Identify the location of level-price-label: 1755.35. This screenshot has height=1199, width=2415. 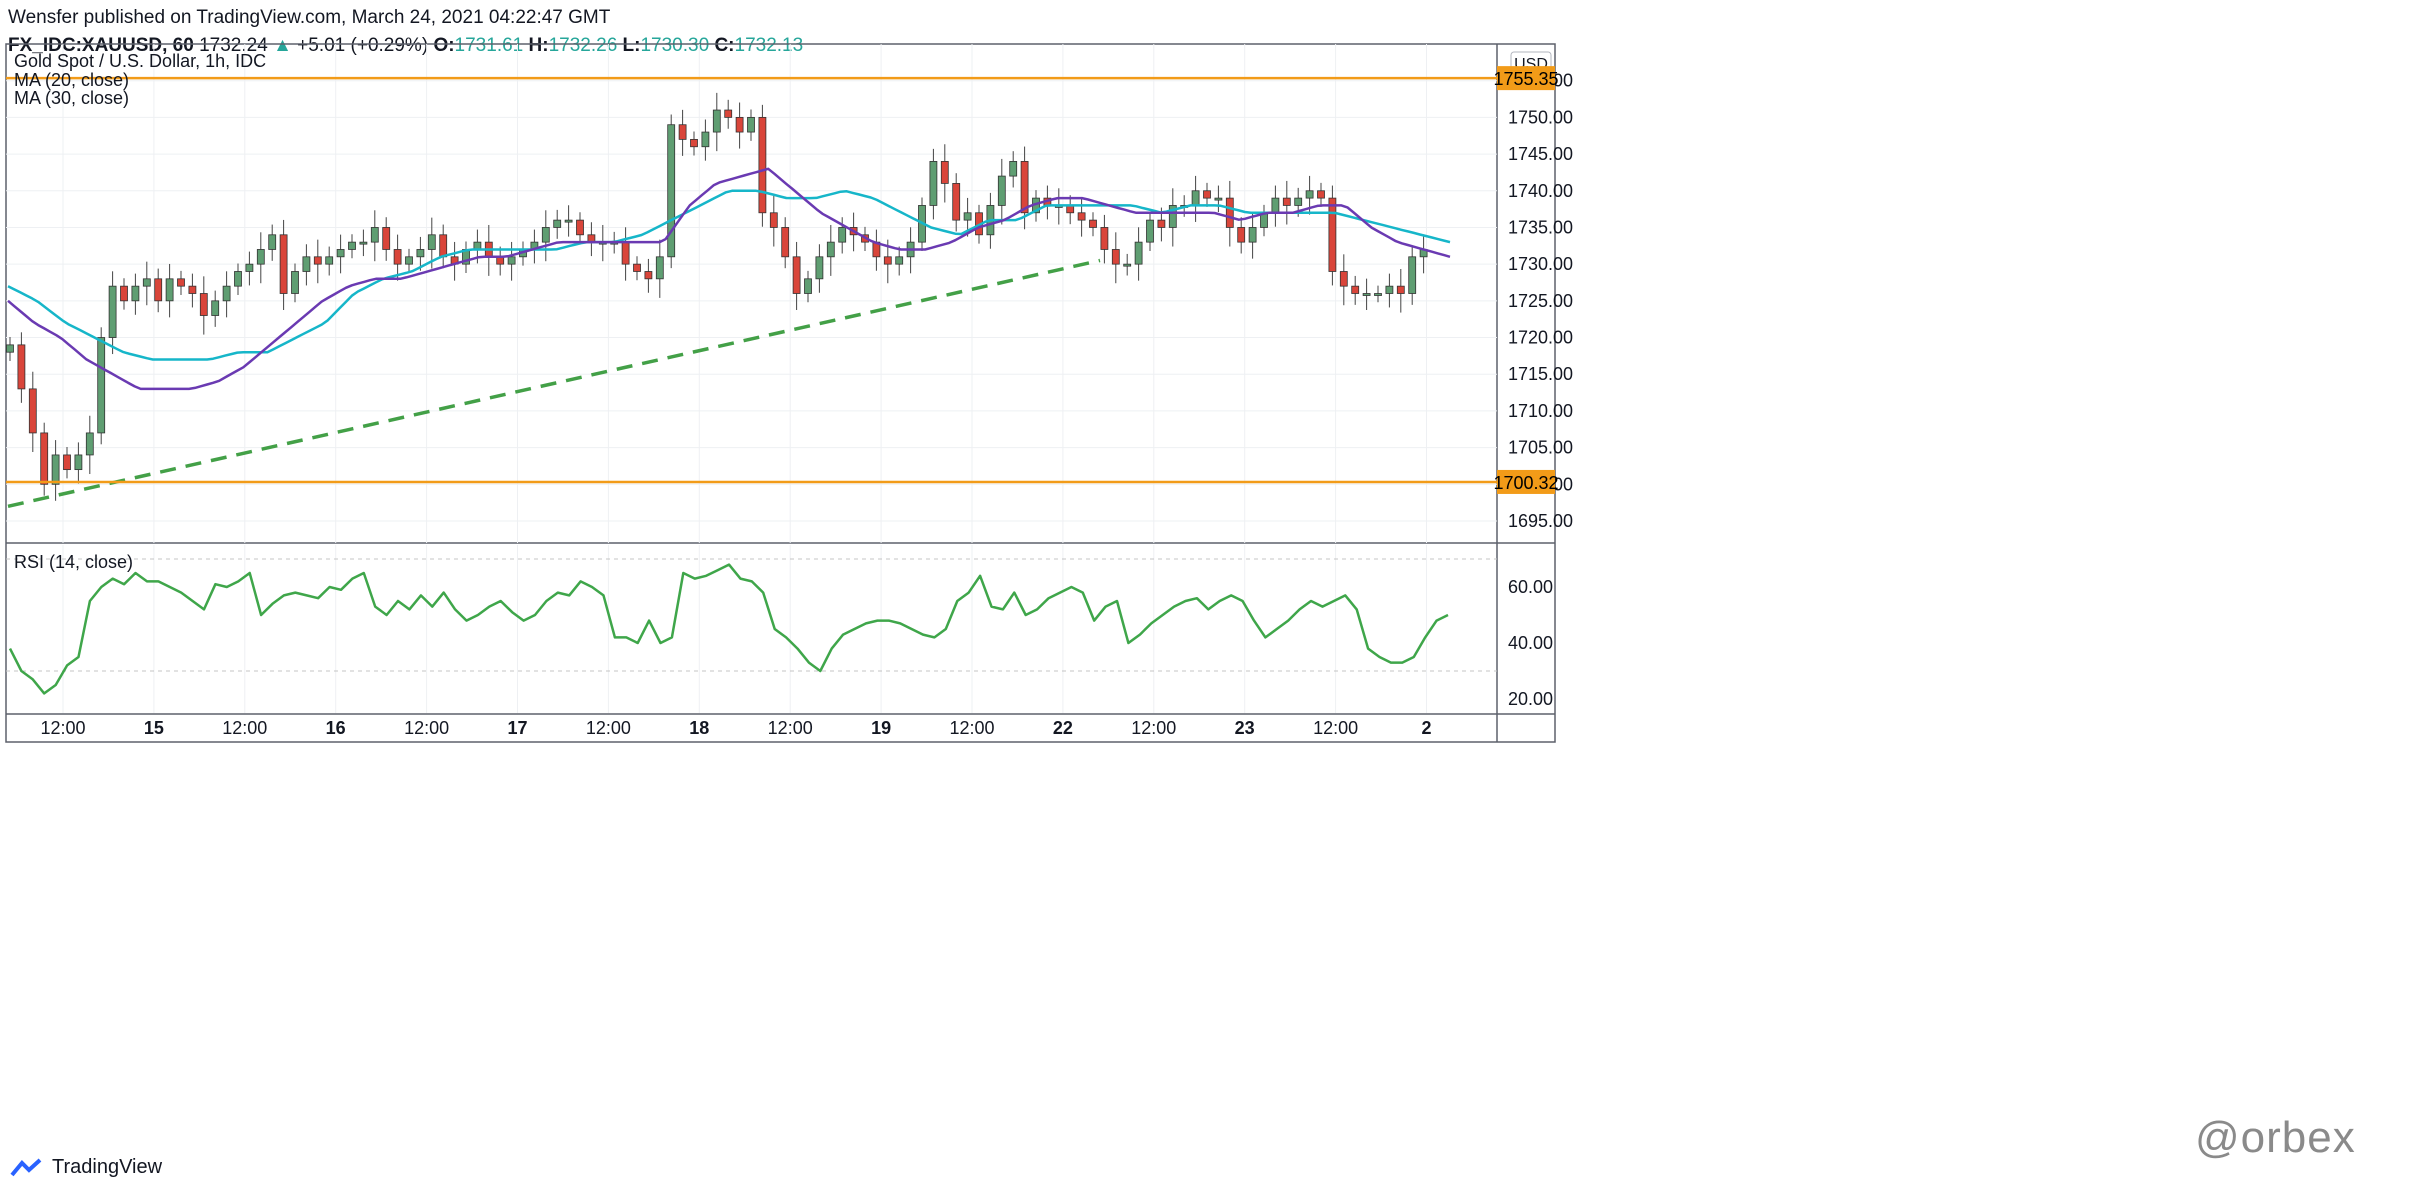
(1525, 79).